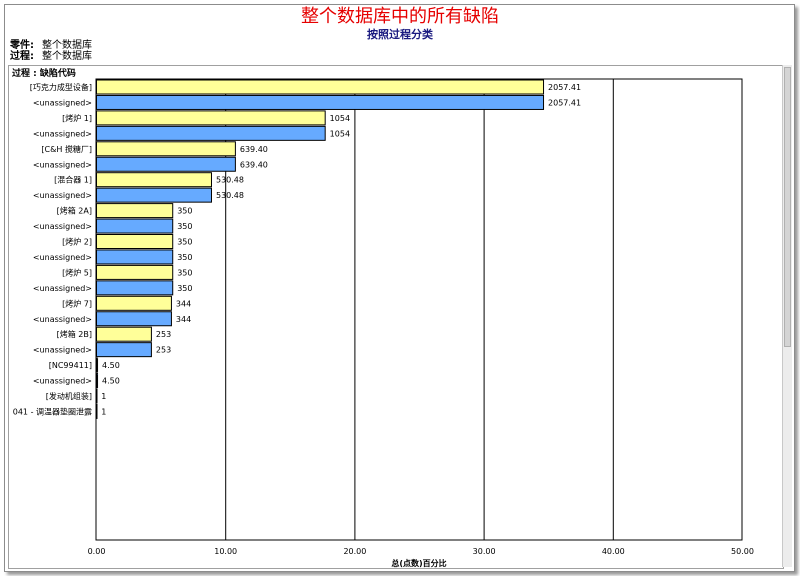 This screenshot has height=576, width=800. Describe the element at coordinates (44, 74) in the screenshot. I see `group-header: 过程 : 缺陷代码` at that location.